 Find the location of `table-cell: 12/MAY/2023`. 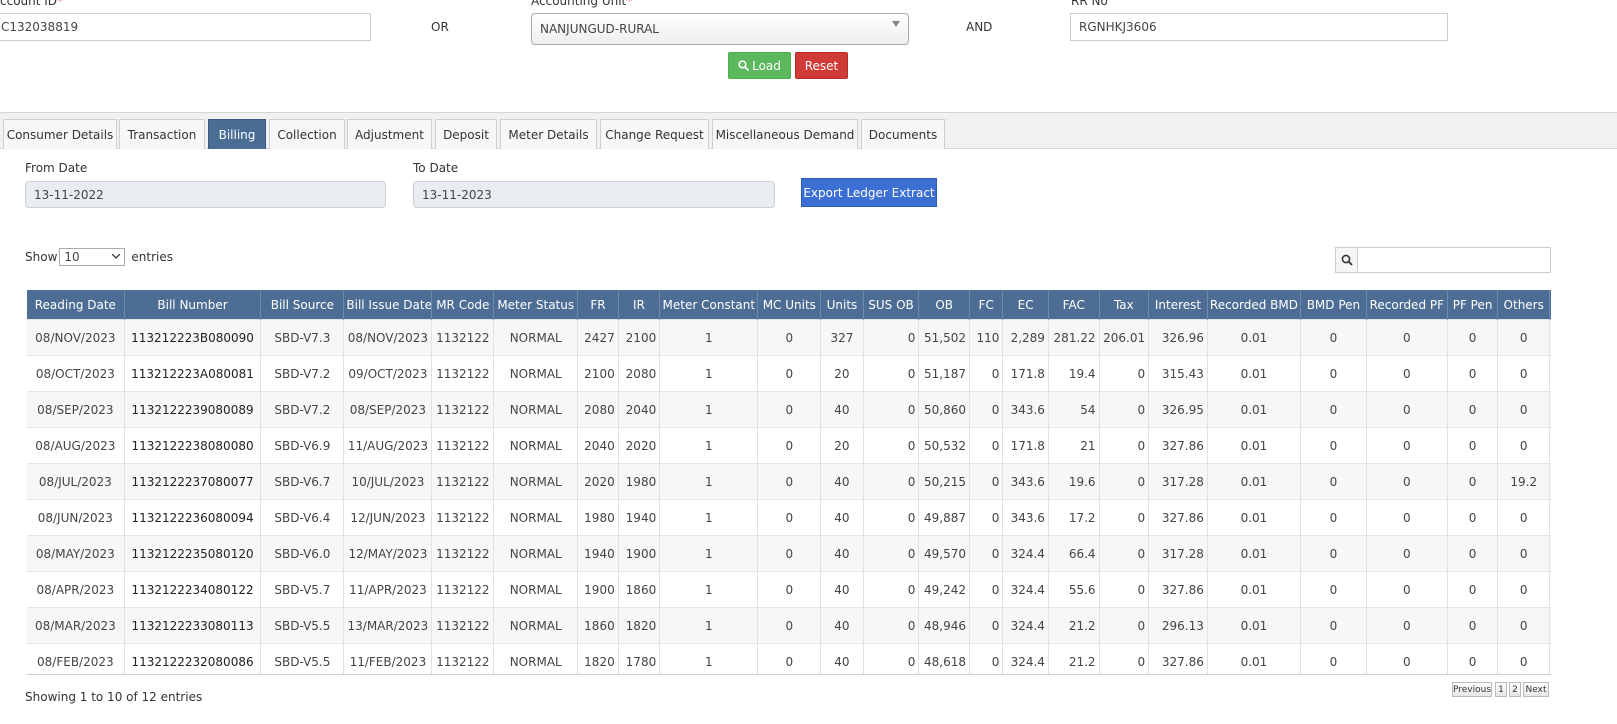

table-cell: 12/MAY/2023 is located at coordinates (388, 553).